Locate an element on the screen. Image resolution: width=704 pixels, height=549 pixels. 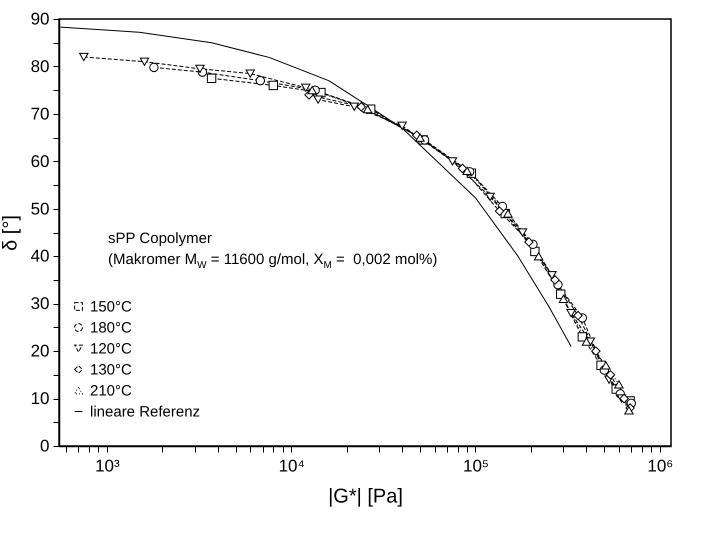
legend-label: 130°C is located at coordinates (111, 370).